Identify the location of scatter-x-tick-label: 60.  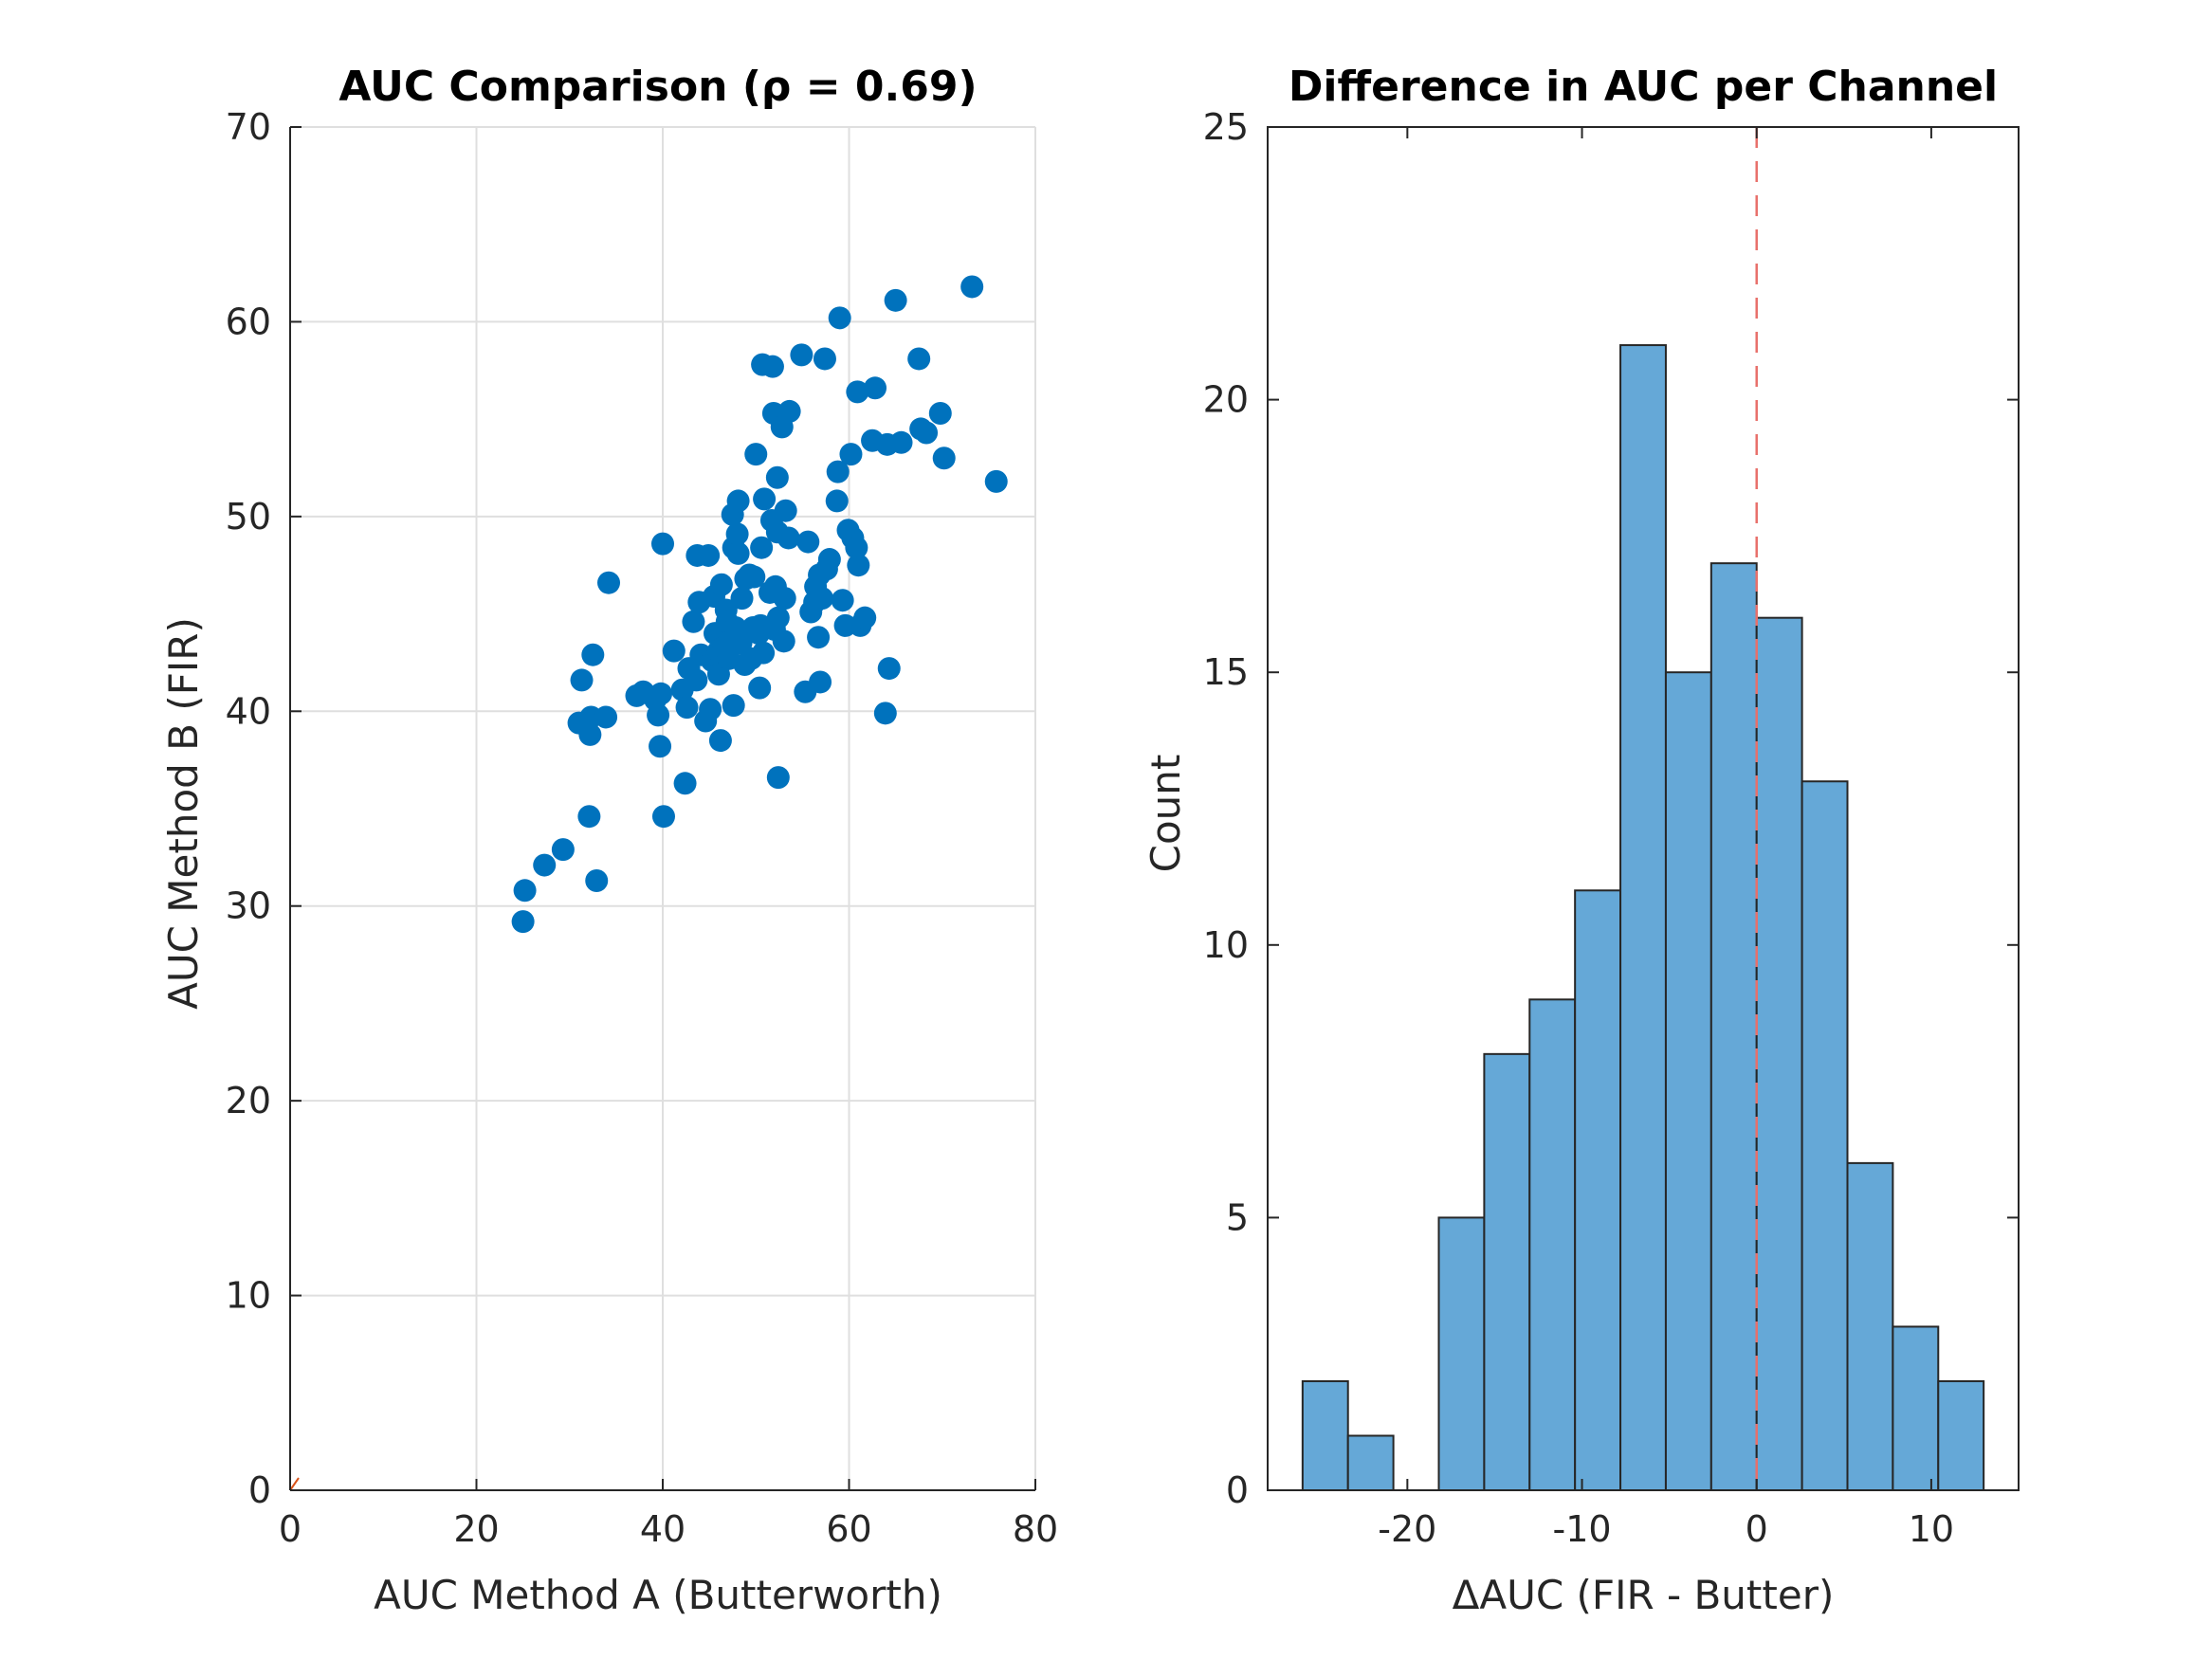
(848, 1529).